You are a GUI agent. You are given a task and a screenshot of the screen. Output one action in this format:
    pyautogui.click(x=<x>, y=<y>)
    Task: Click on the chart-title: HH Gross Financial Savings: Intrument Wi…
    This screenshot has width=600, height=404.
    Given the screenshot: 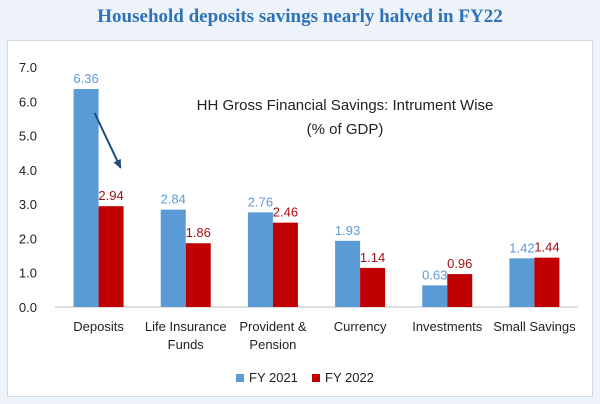 What is the action you would take?
    pyautogui.click(x=345, y=105)
    